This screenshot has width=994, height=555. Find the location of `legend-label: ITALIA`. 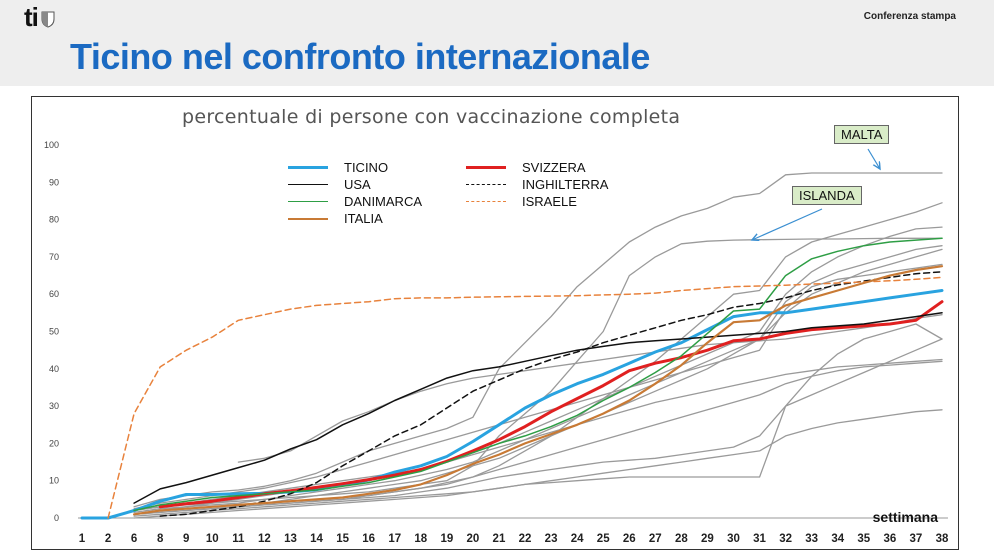

legend-label: ITALIA is located at coordinates (363, 218).